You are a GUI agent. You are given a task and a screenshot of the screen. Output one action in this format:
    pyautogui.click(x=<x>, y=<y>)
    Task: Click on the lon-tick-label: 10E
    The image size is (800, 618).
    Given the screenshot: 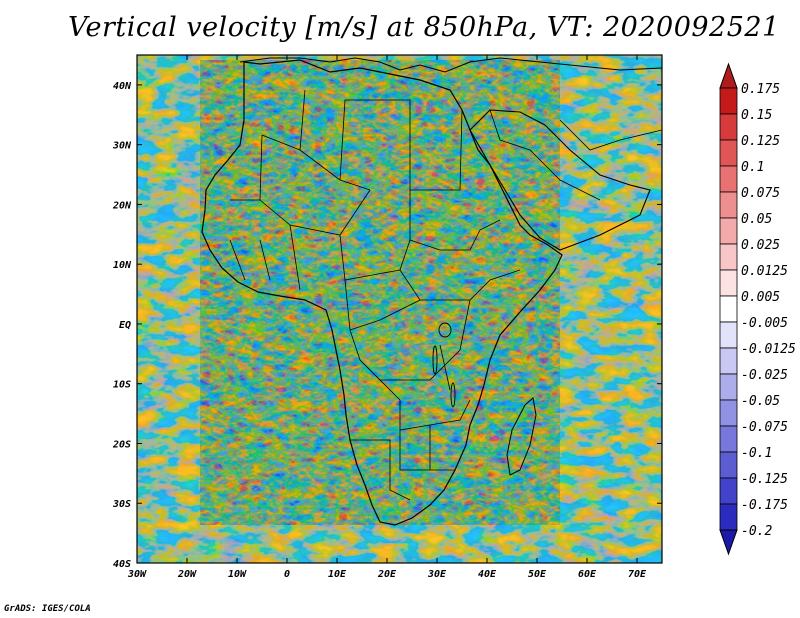 What is the action you would take?
    pyautogui.click(x=337, y=574)
    